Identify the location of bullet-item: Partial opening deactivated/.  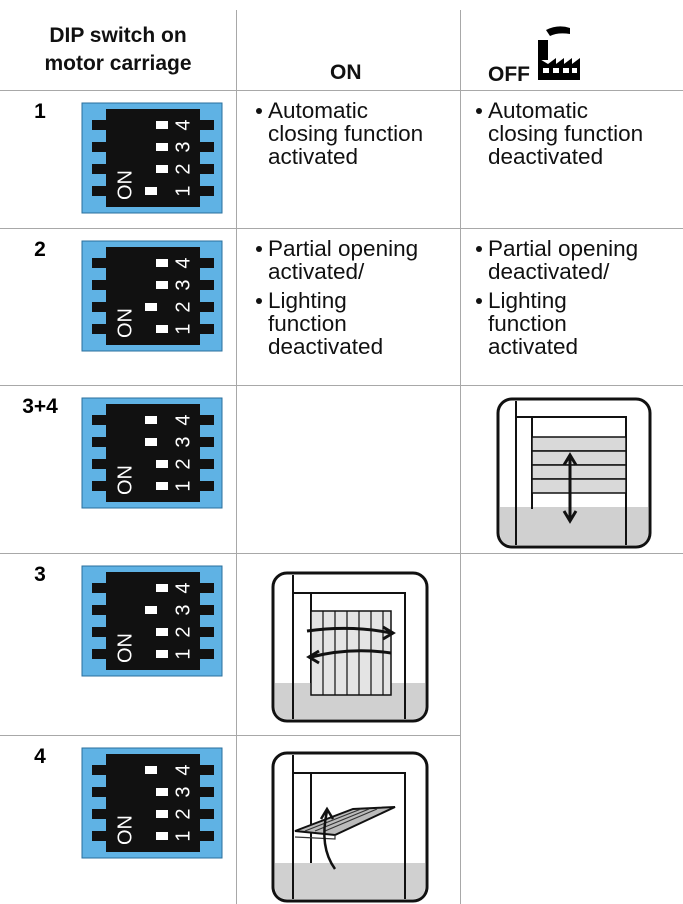
(557, 260).